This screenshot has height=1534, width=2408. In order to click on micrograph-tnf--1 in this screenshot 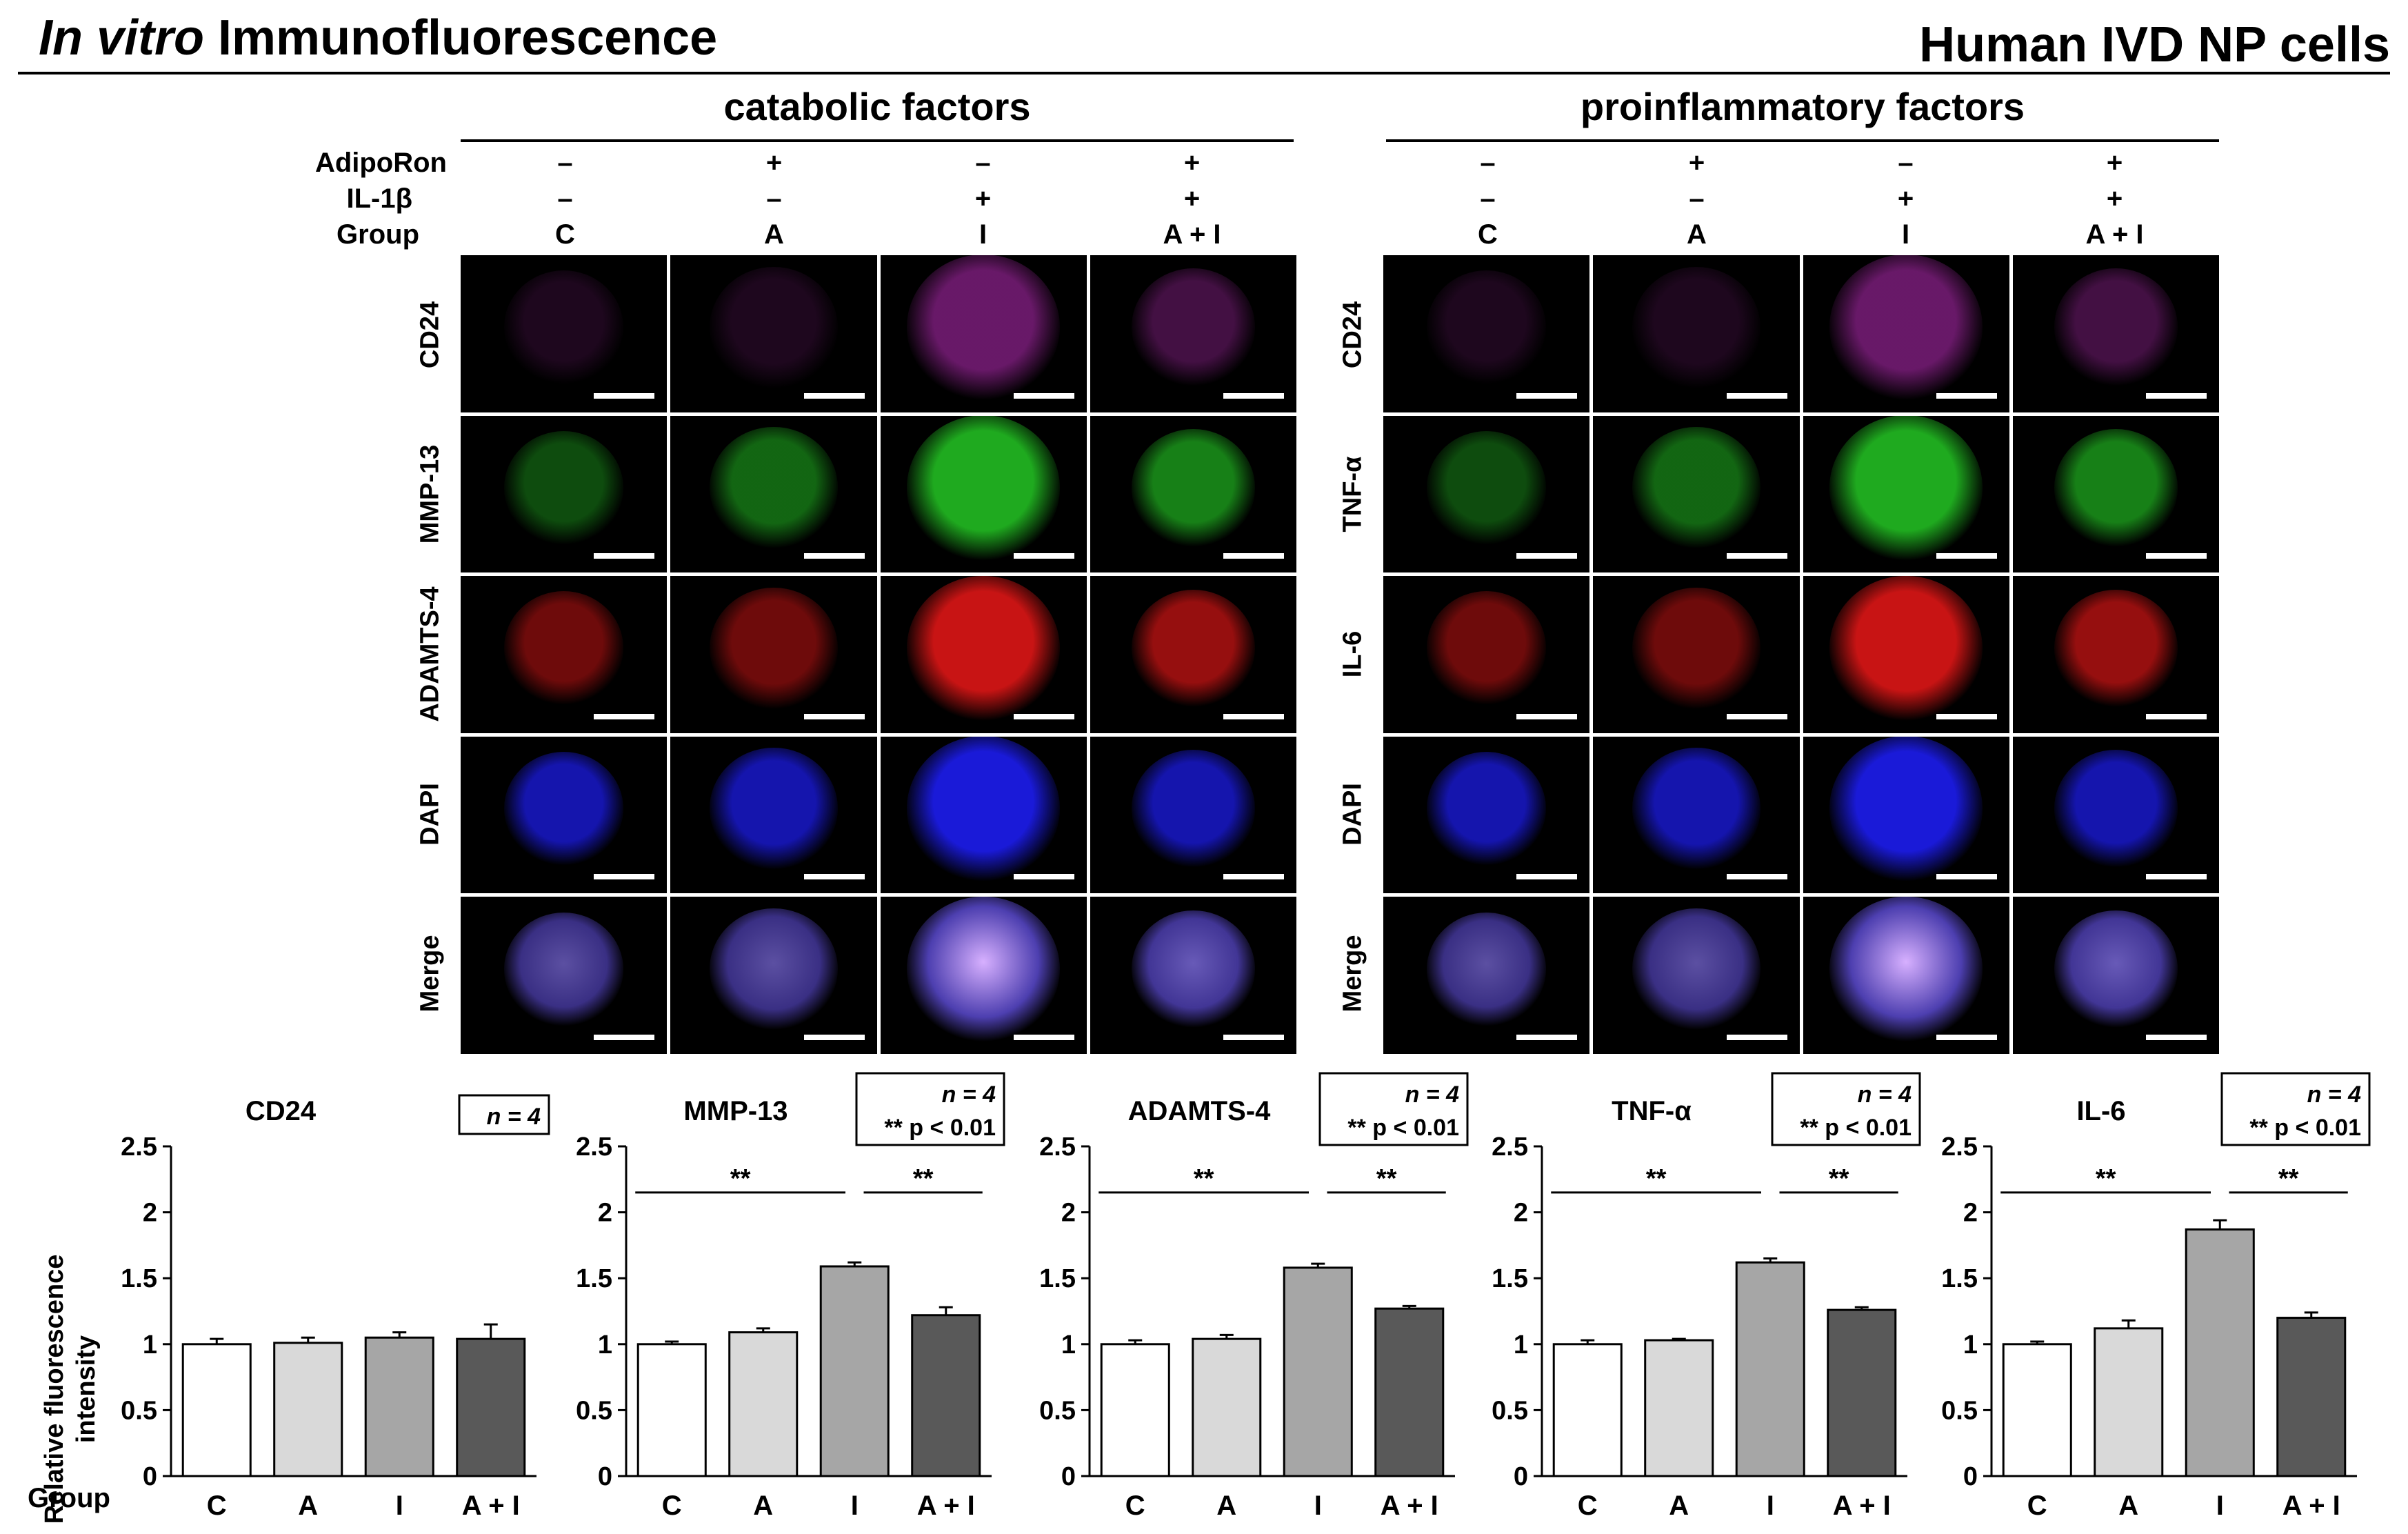, I will do `click(1697, 494)`.